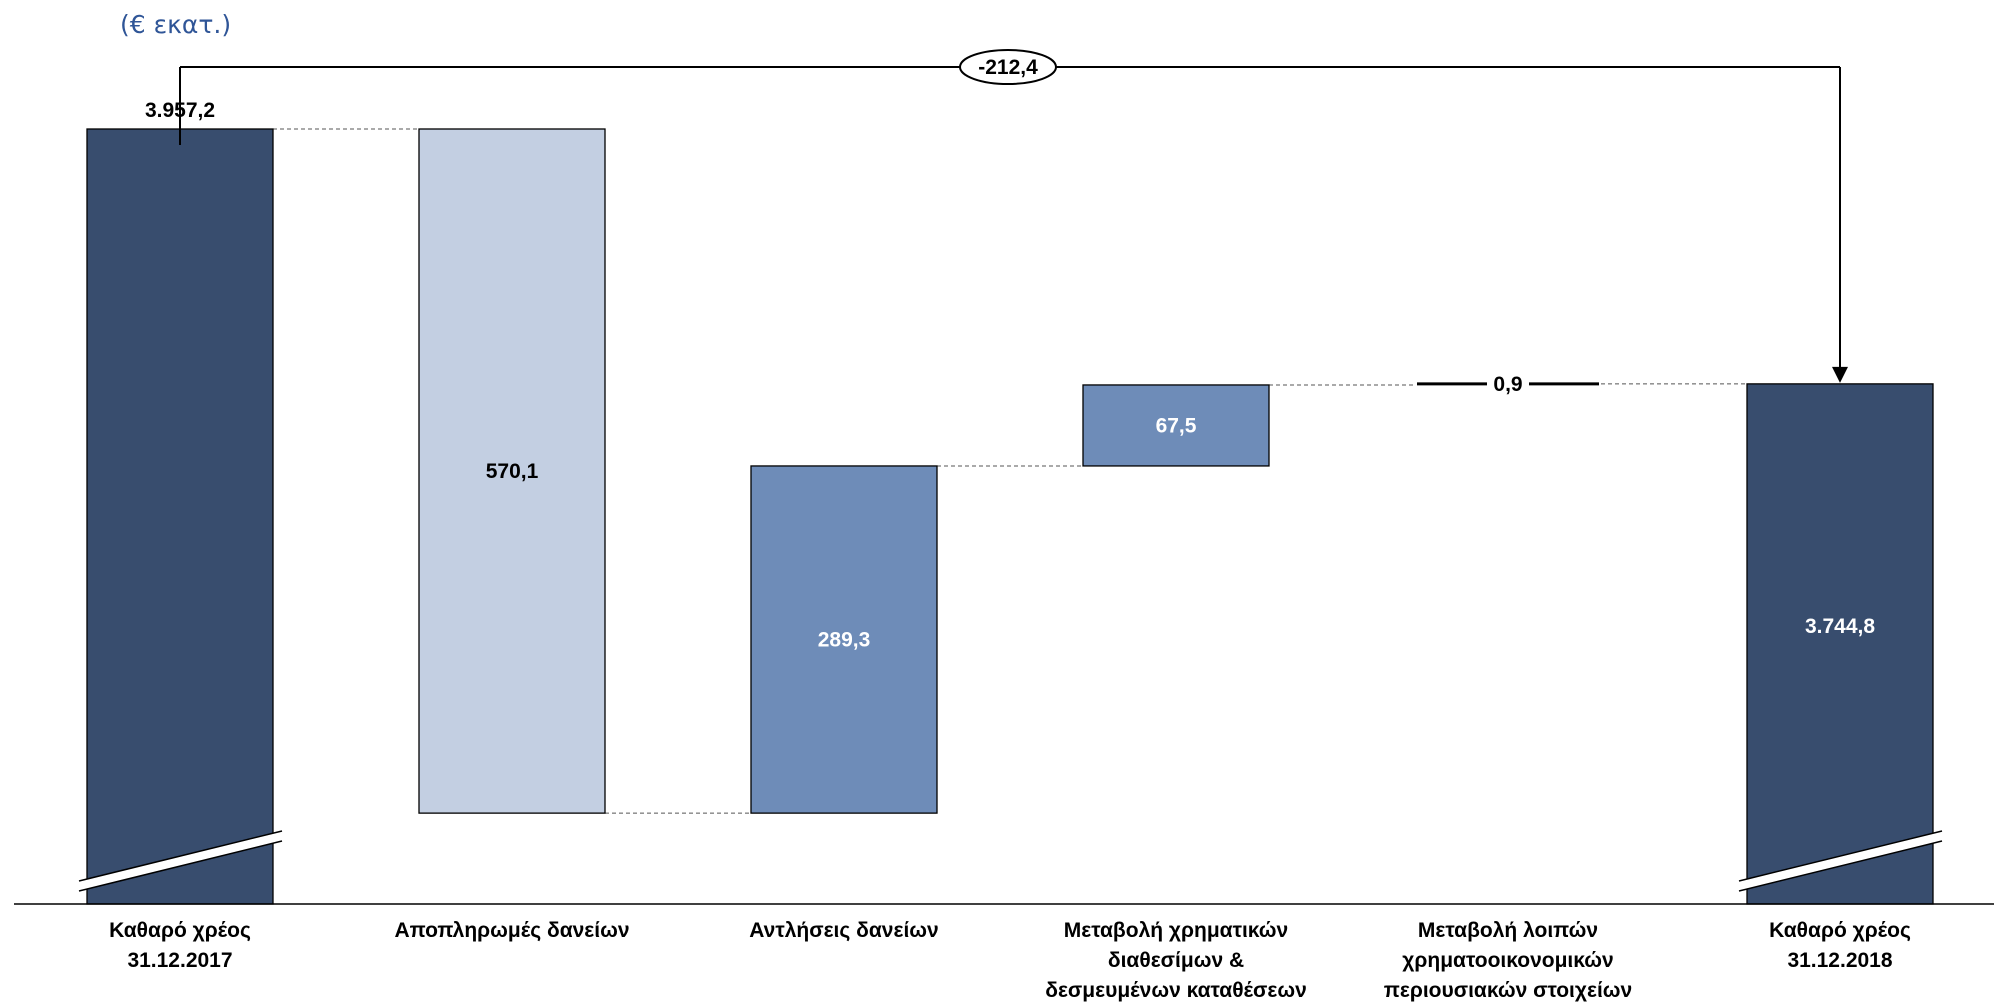 The width and height of the screenshot is (1994, 1007). Describe the element at coordinates (511, 930) in the screenshot. I see `category-label-1-0: Αποπληρωμές δανείων` at that location.